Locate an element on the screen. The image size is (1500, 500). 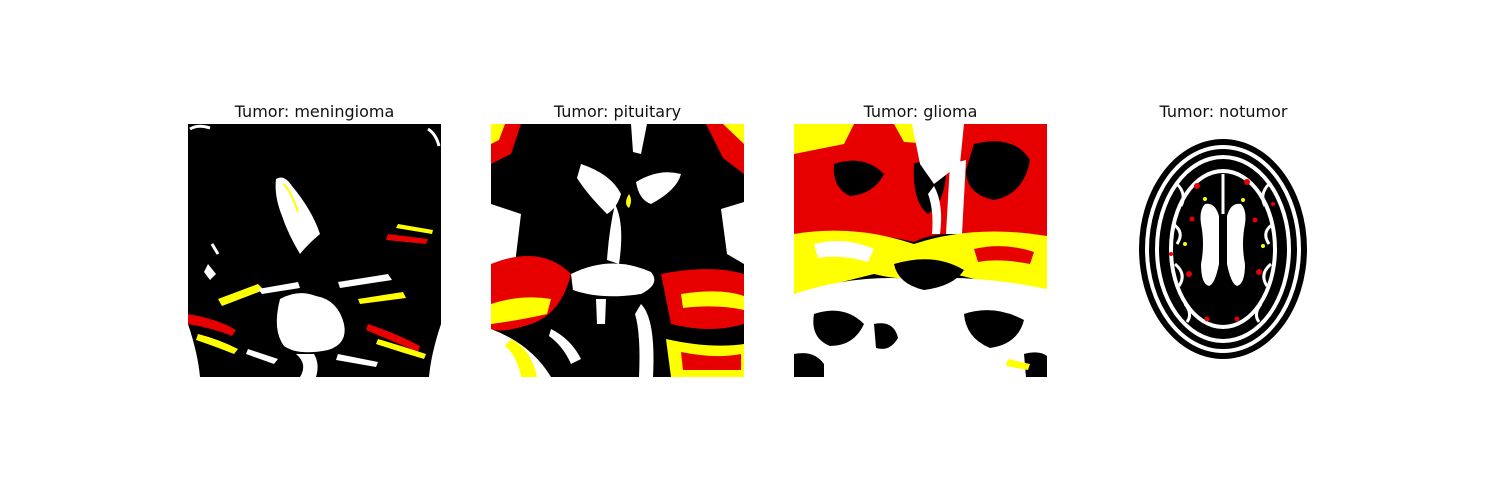
panel-title: Tumor: pituitary is located at coordinates (617, 111).